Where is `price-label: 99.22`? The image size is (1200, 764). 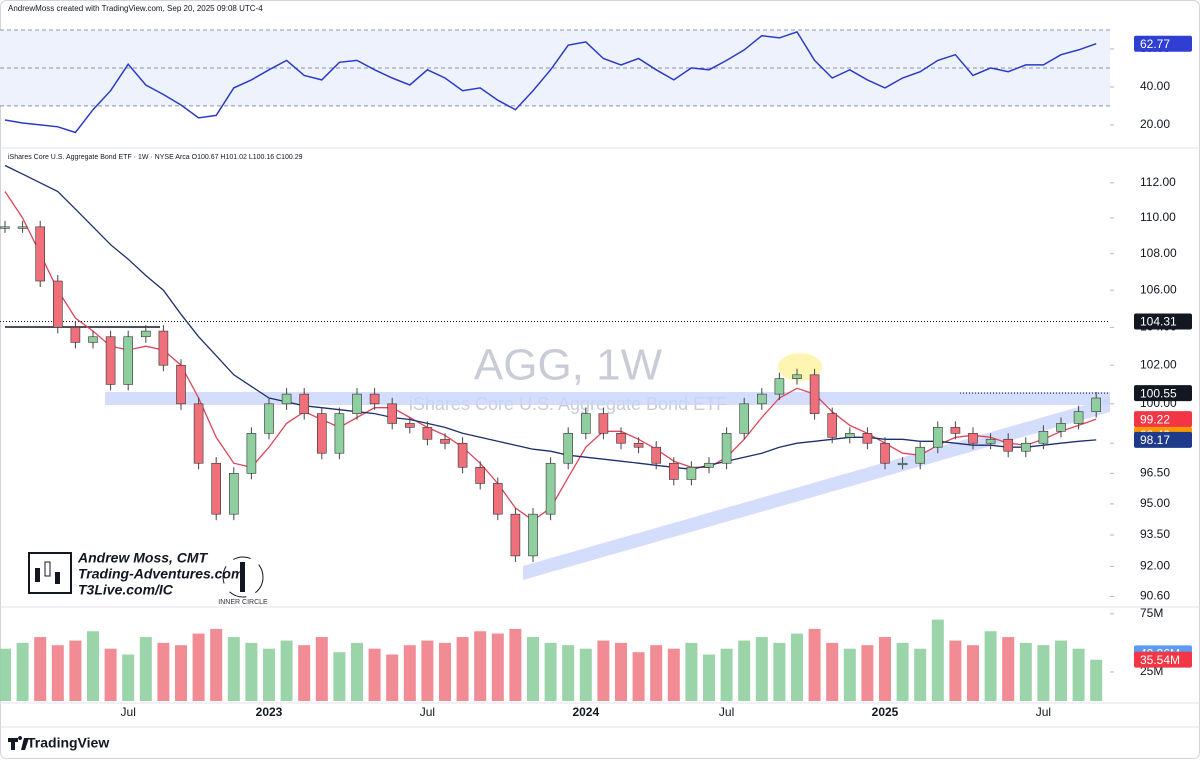
price-label: 99.22 is located at coordinates (1155, 419).